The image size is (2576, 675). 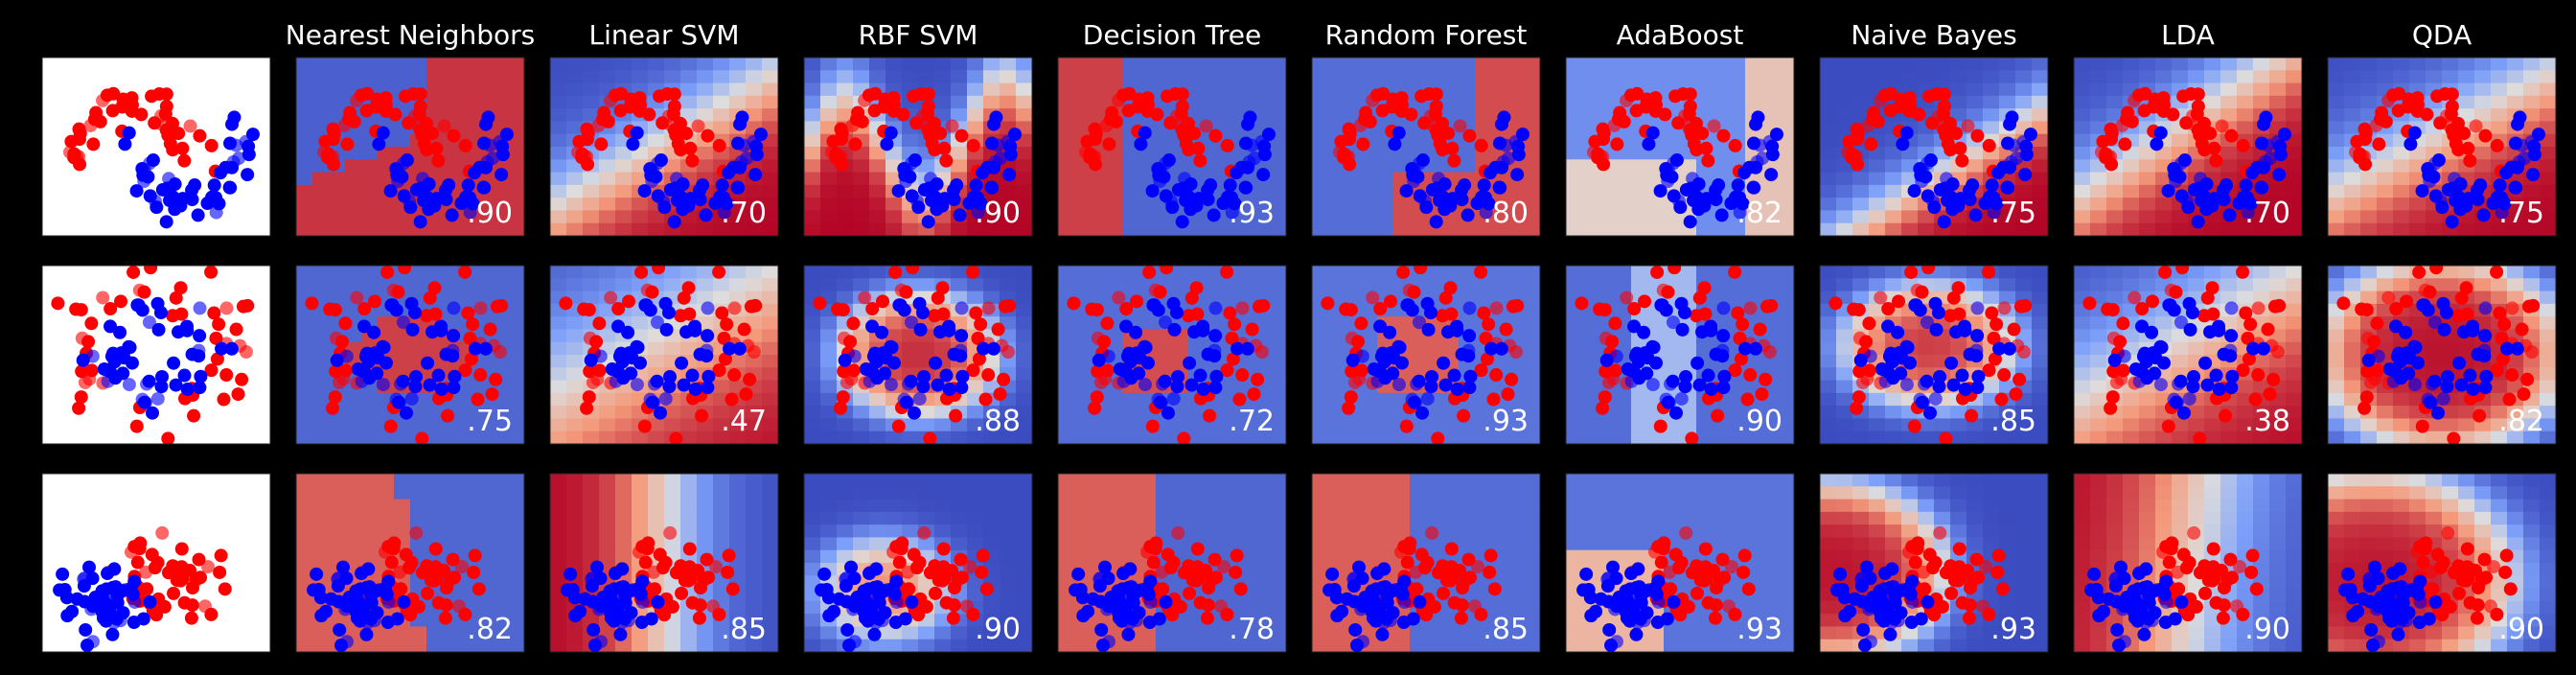 I want to click on classifier-panel: .72, so click(x=1172, y=355).